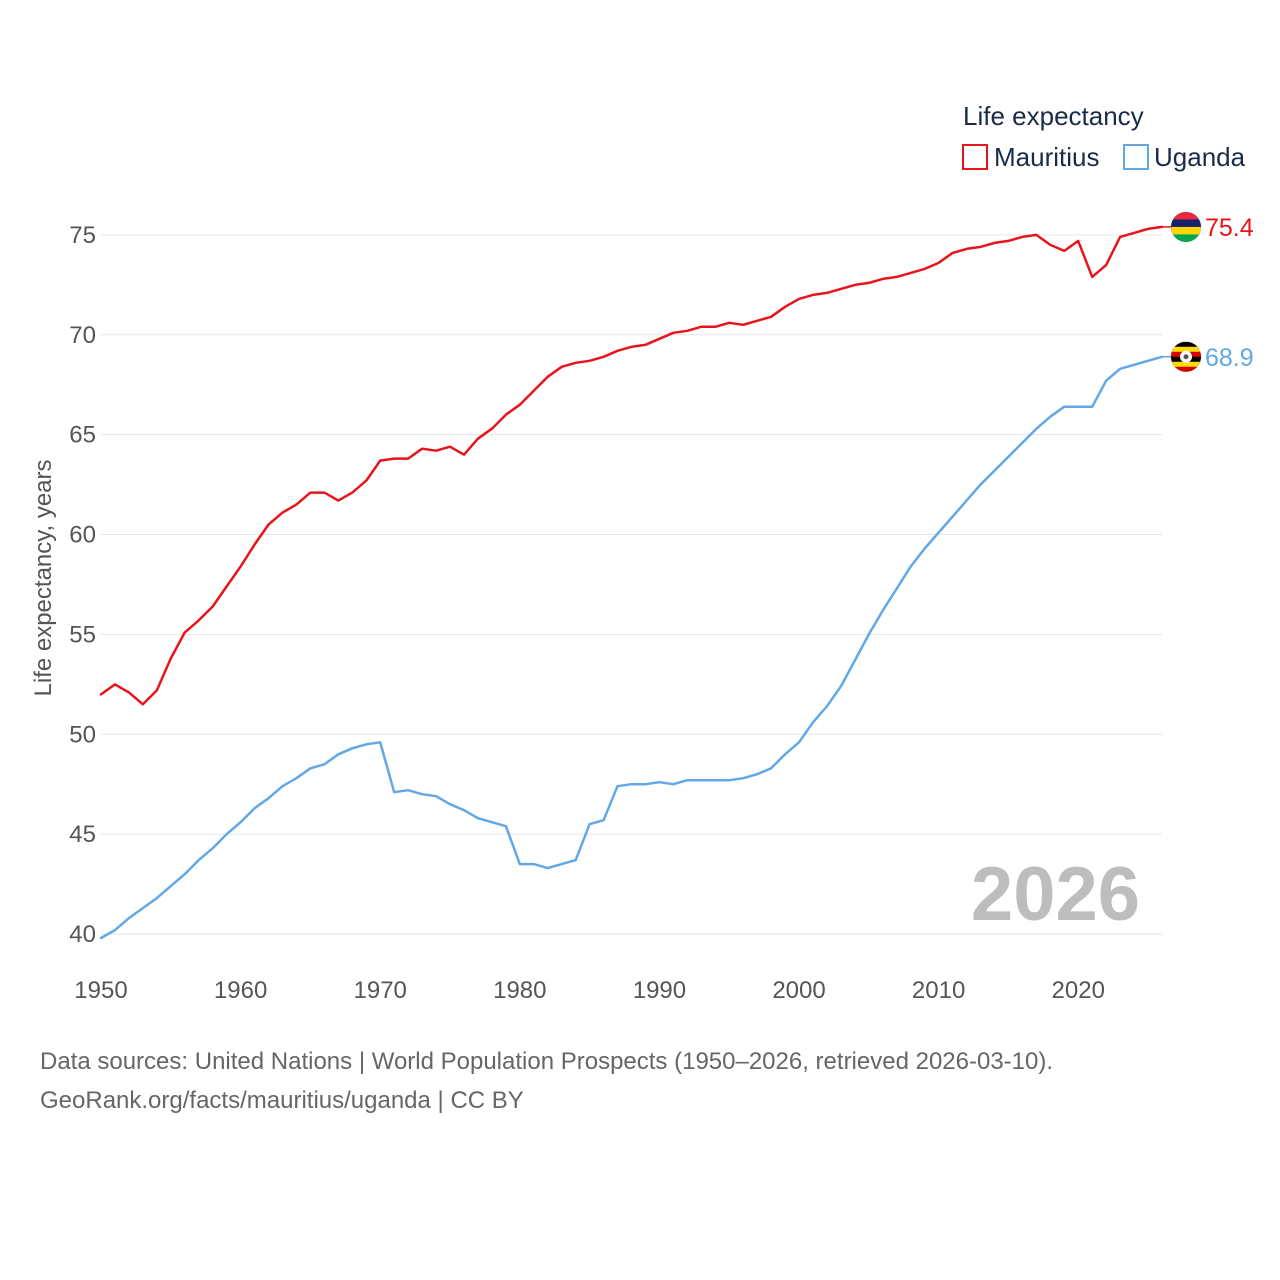 This screenshot has width=1280, height=1280. I want to click on x-tick-label: 1980, so click(519, 990).